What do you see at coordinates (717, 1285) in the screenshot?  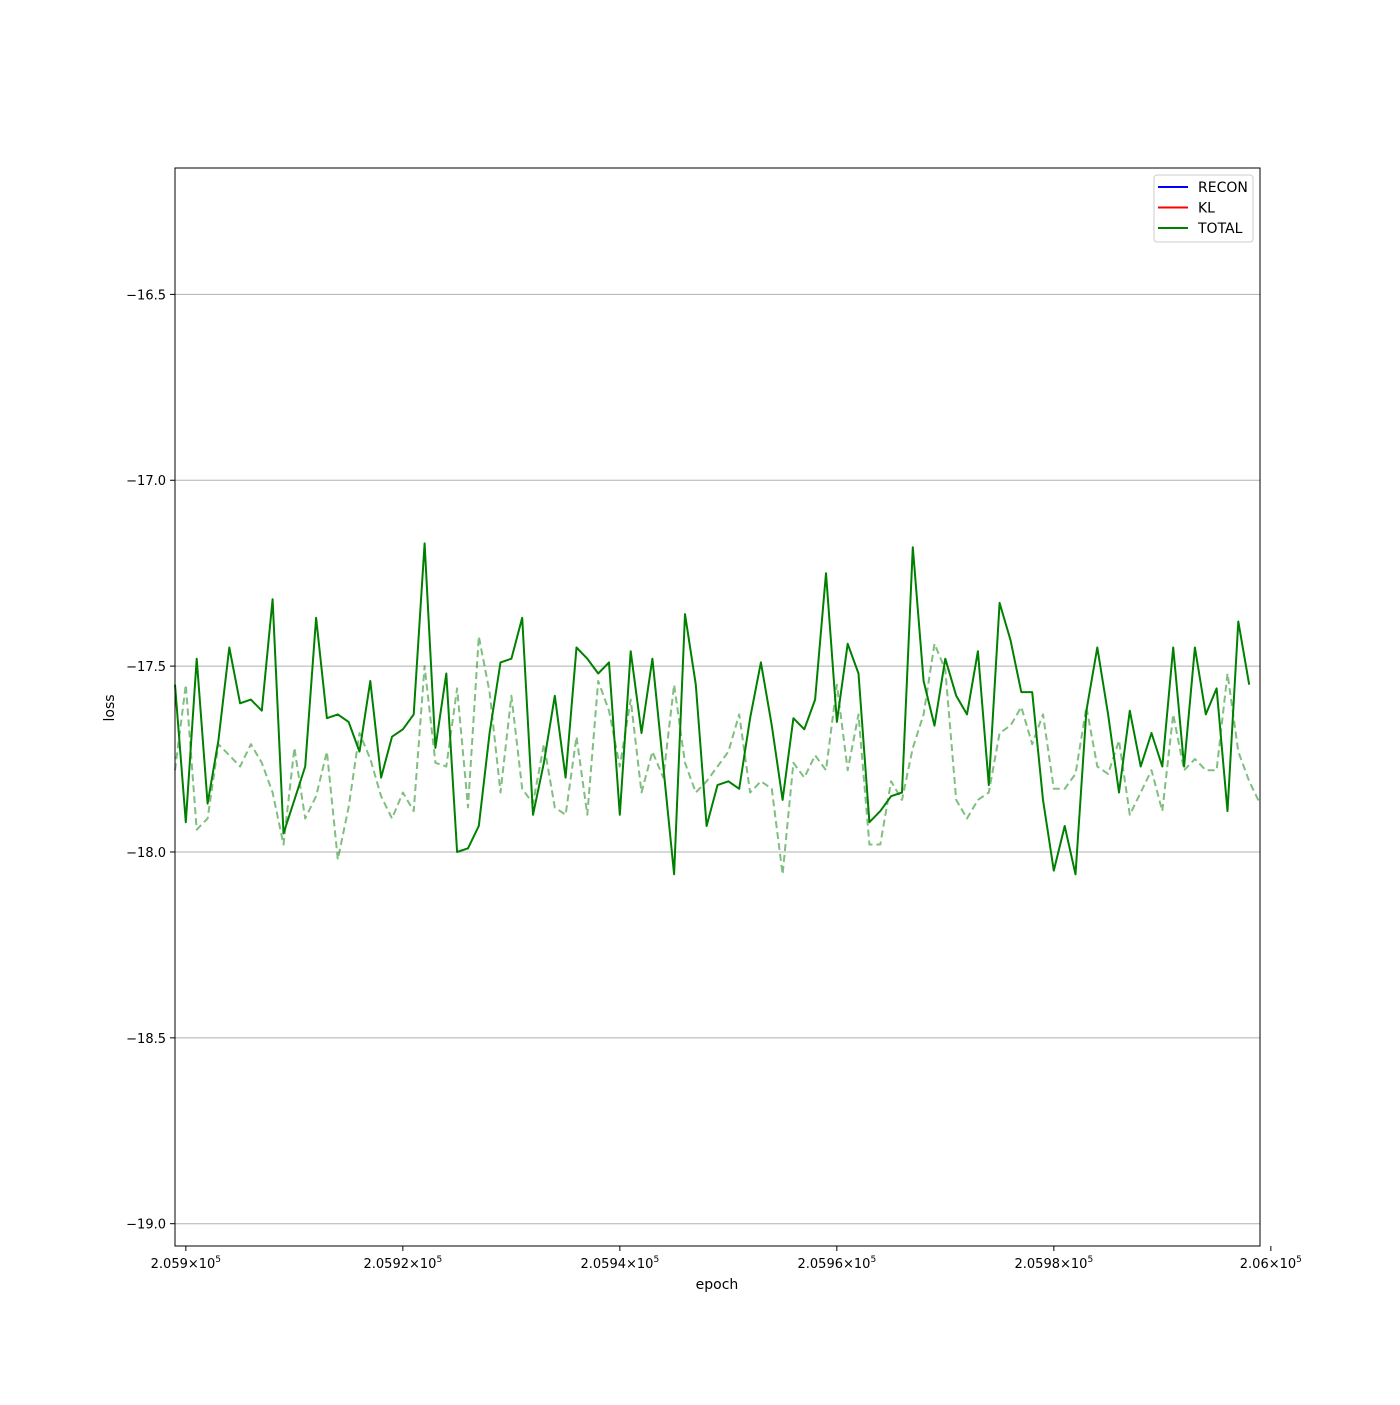 I see `x-axis-label: epoch` at bounding box center [717, 1285].